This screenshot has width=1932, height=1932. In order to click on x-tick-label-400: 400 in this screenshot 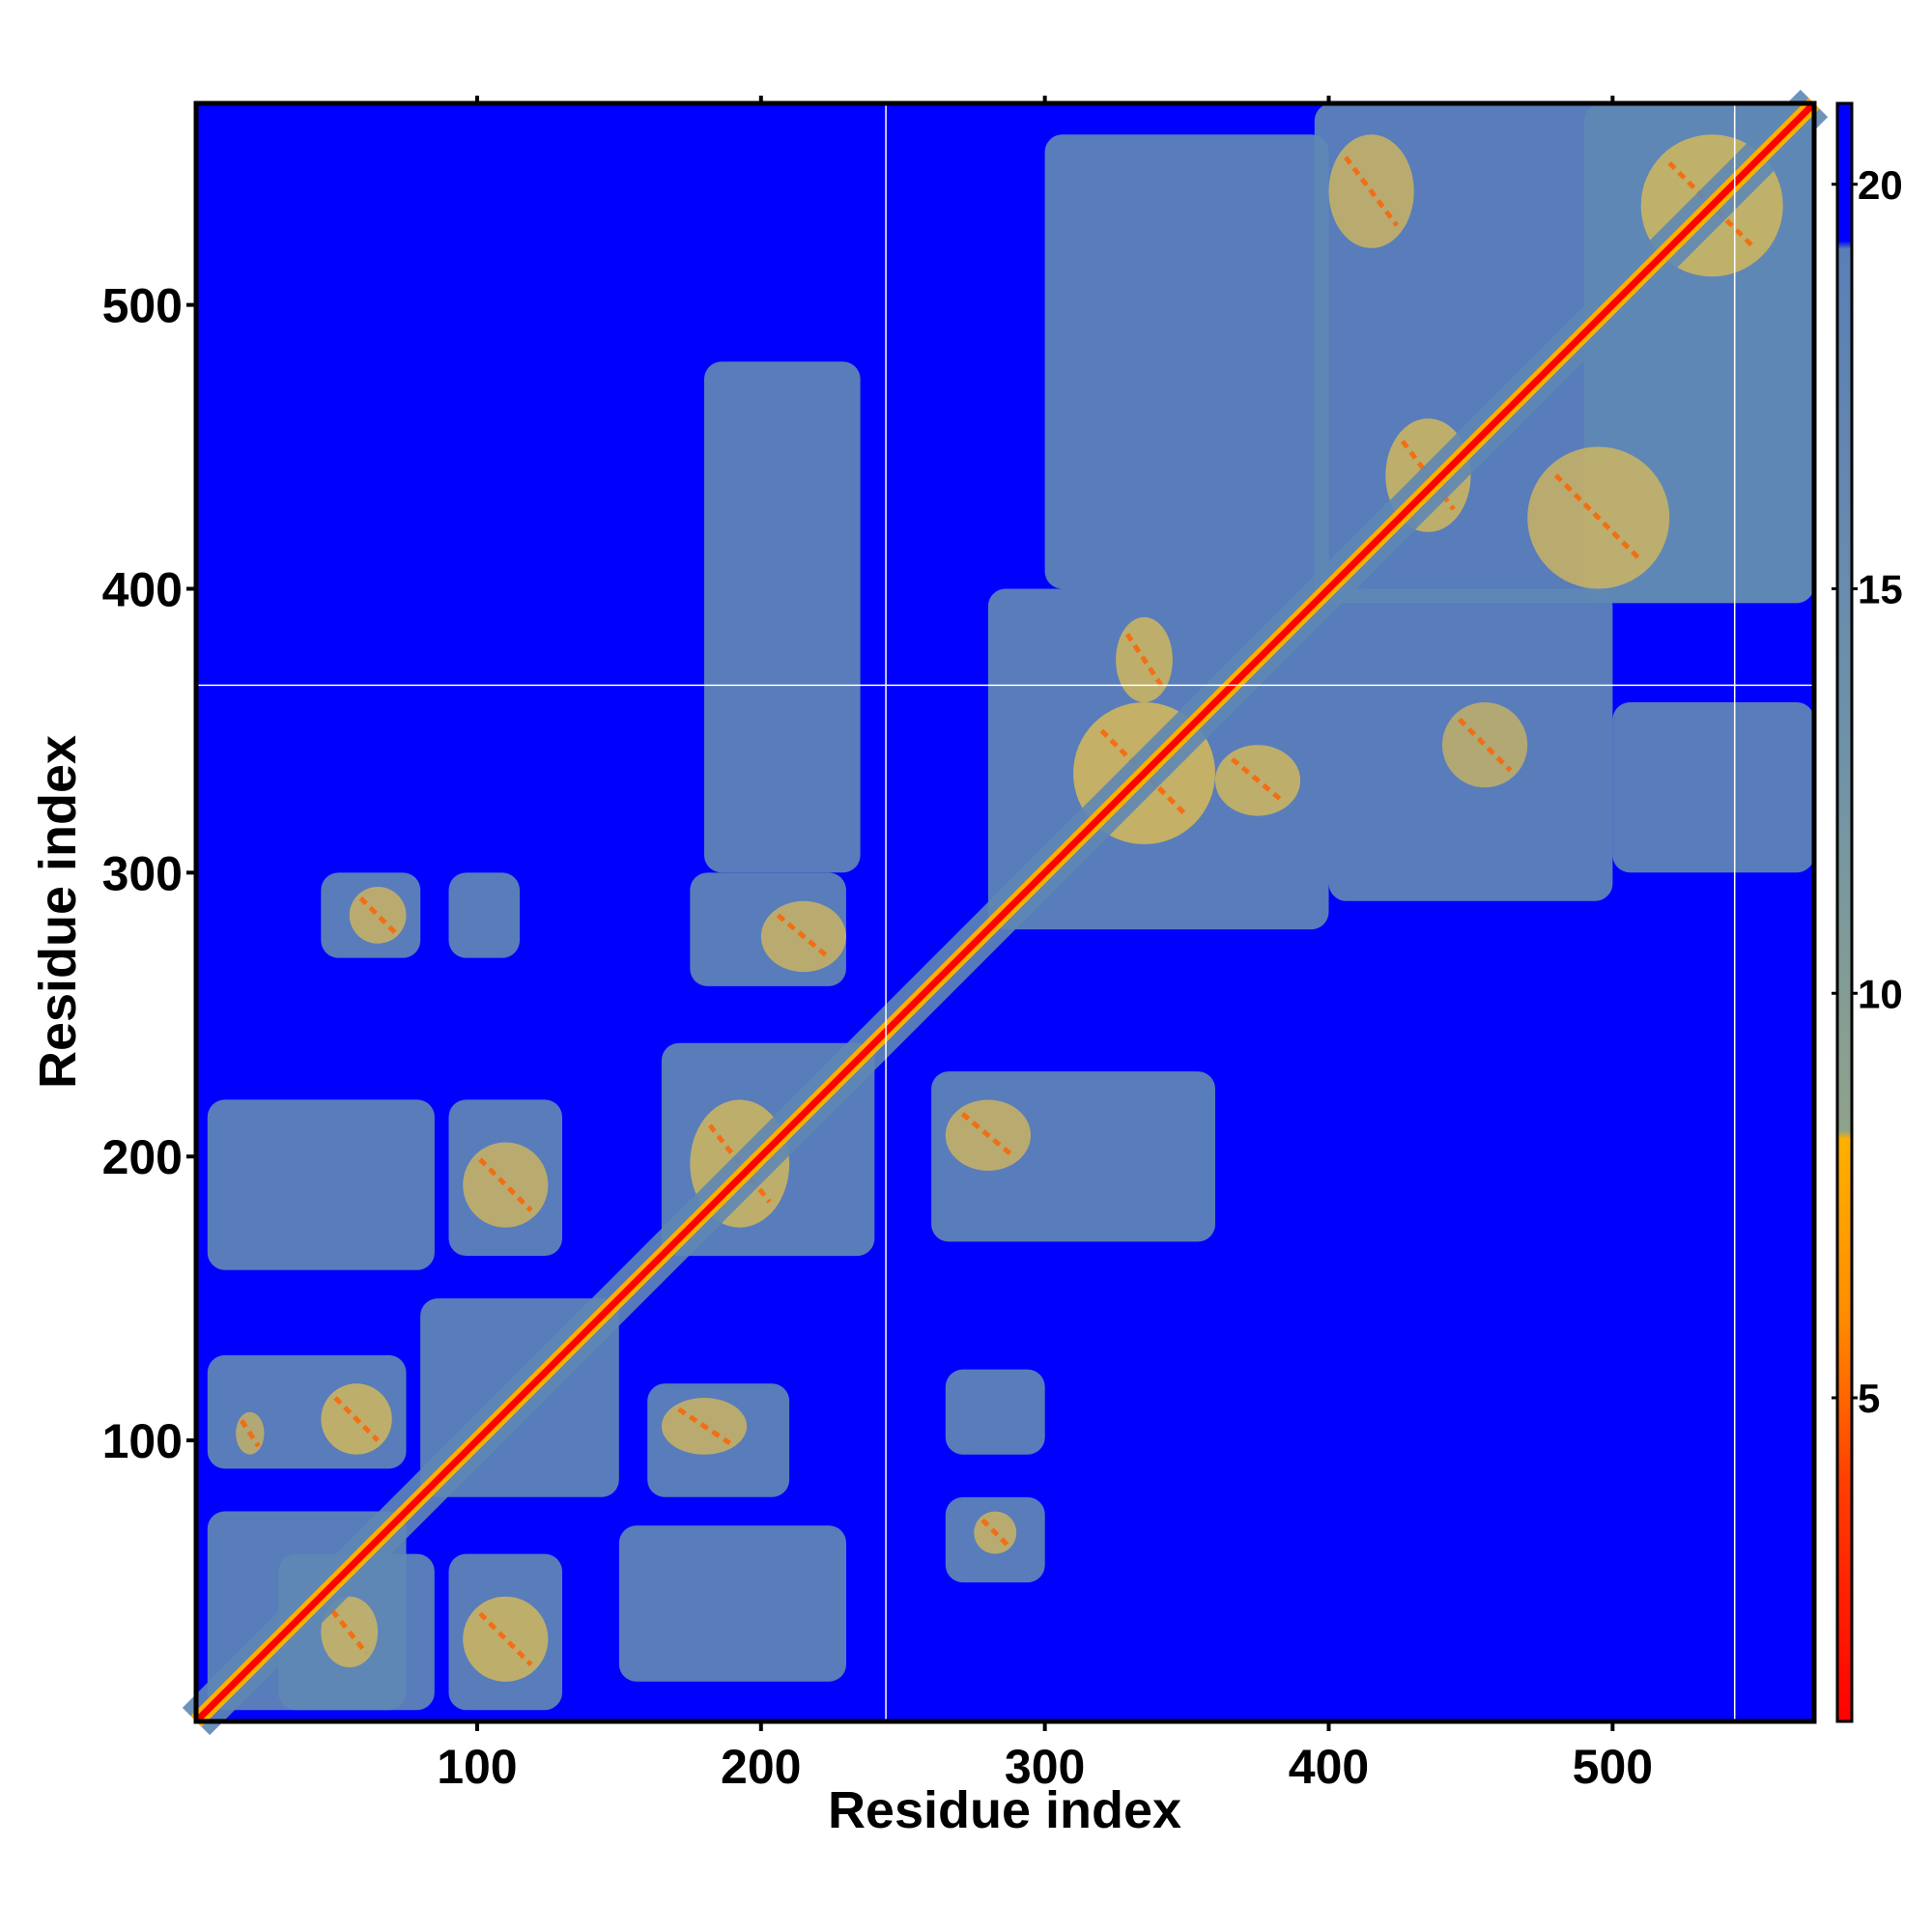, I will do `click(1329, 1767)`.